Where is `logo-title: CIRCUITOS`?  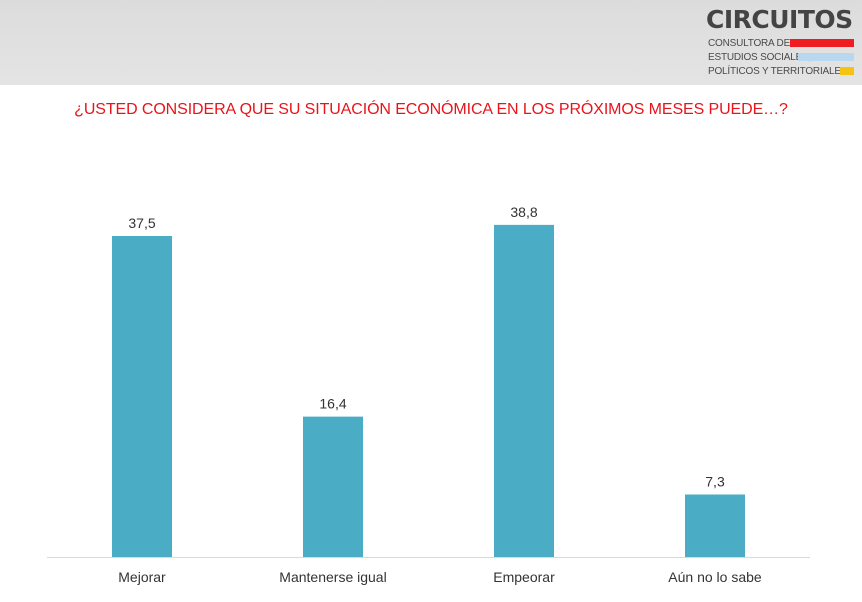 logo-title: CIRCUITOS is located at coordinates (779, 19).